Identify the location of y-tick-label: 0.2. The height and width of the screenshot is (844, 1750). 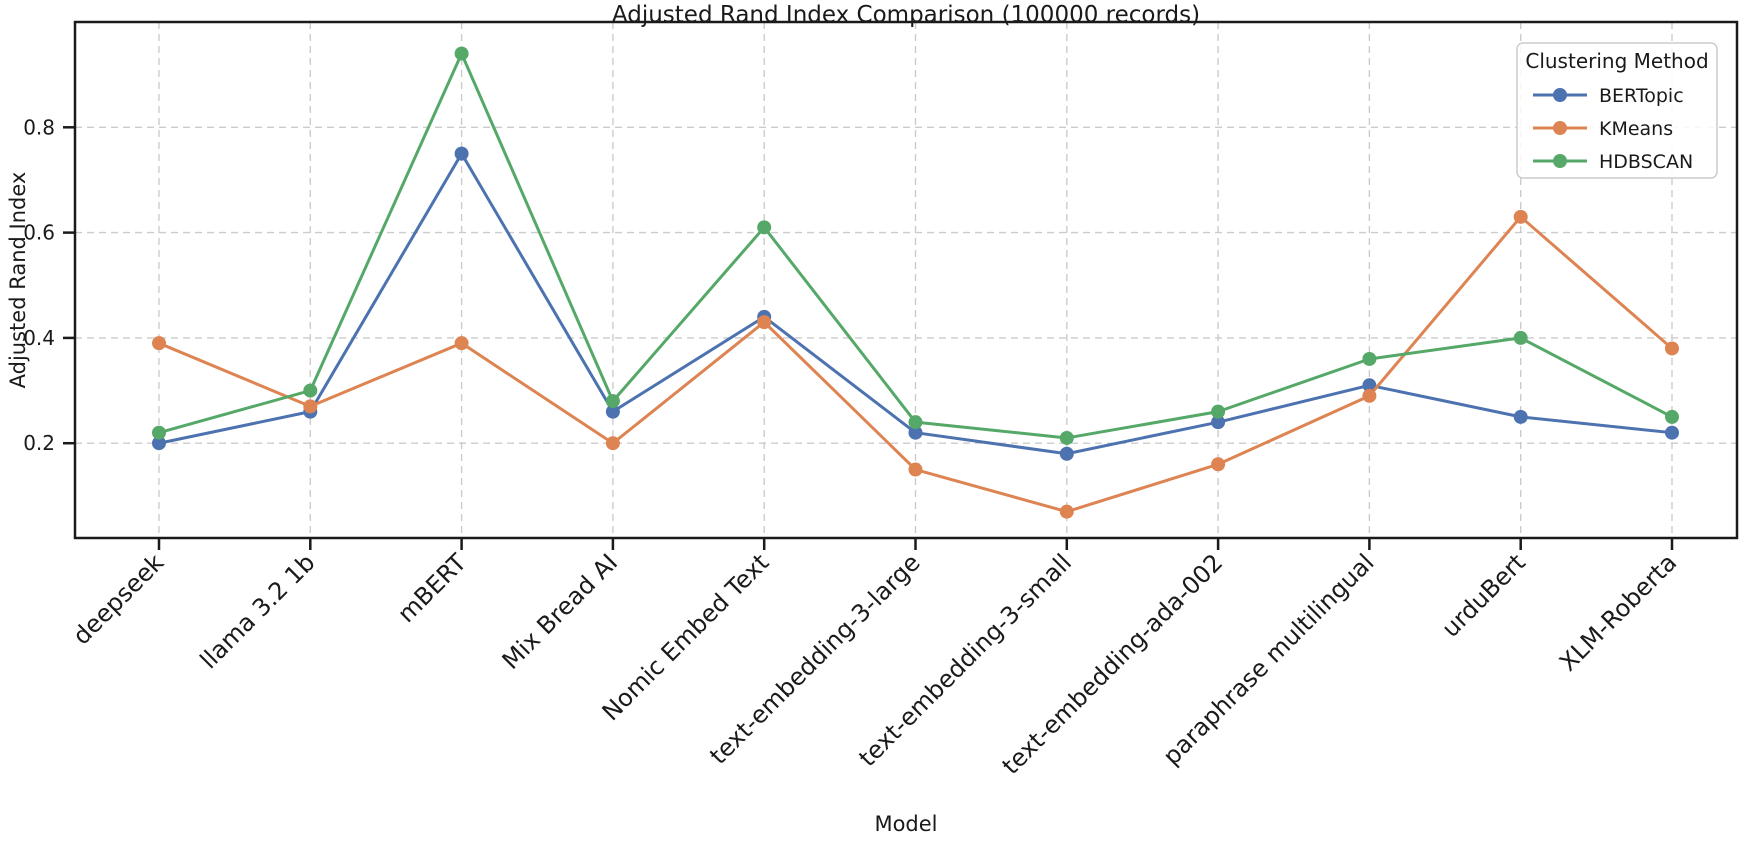
(39, 443).